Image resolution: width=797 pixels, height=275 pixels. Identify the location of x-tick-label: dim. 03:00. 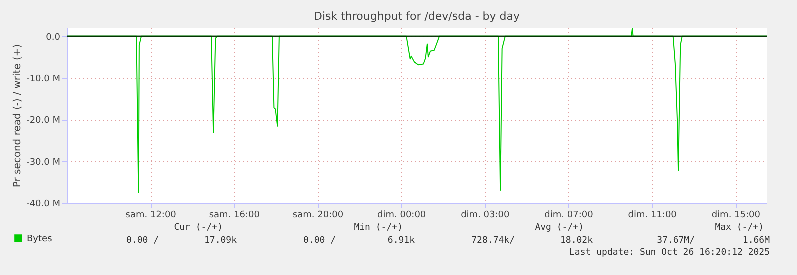
(485, 215).